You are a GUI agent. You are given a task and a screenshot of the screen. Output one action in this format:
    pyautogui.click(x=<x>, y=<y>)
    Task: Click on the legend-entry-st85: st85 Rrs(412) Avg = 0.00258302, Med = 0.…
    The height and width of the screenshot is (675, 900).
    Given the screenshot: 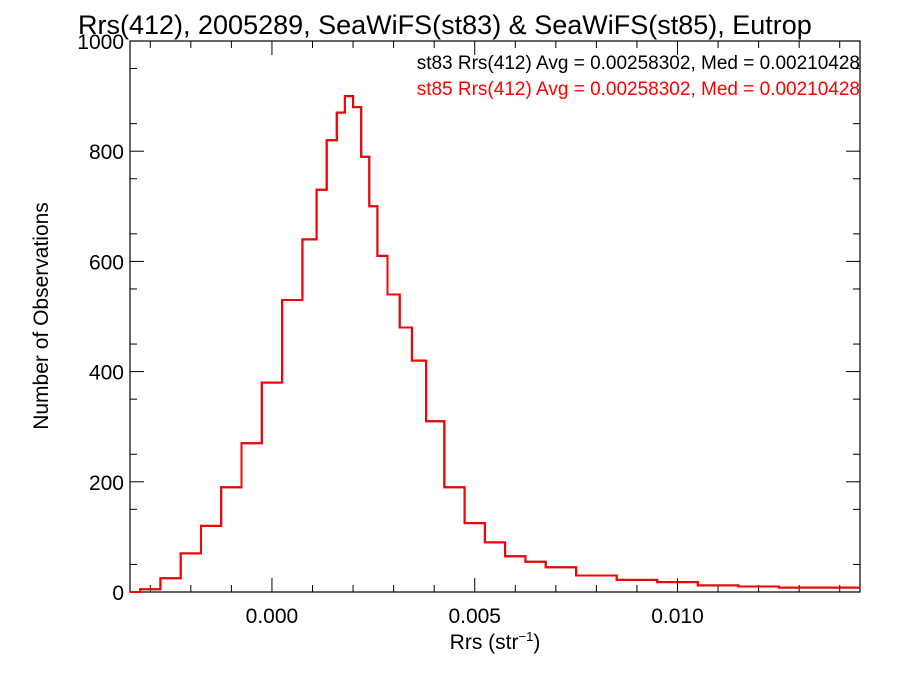 What is the action you would take?
    pyautogui.click(x=638, y=89)
    